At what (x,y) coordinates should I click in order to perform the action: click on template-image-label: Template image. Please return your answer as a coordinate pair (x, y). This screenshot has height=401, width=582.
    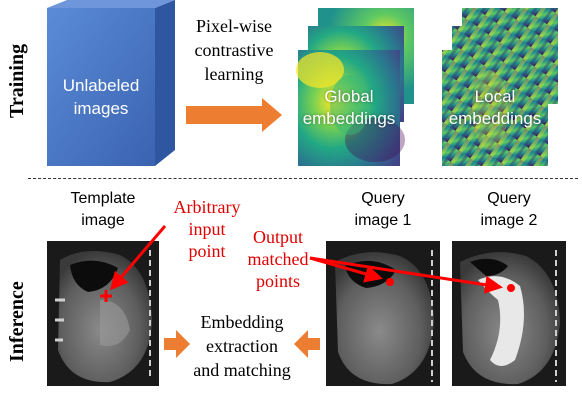
    Looking at the image, I should click on (103, 210).